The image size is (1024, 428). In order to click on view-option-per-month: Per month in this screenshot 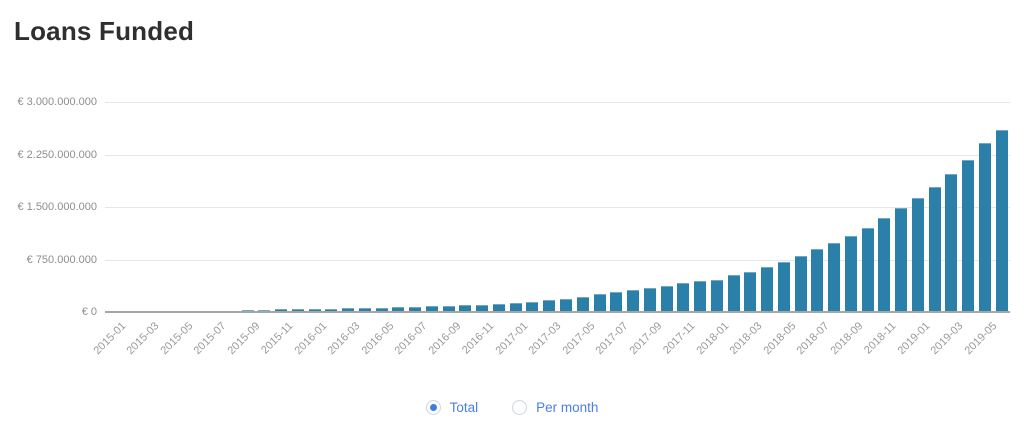, I will do `click(555, 407)`.